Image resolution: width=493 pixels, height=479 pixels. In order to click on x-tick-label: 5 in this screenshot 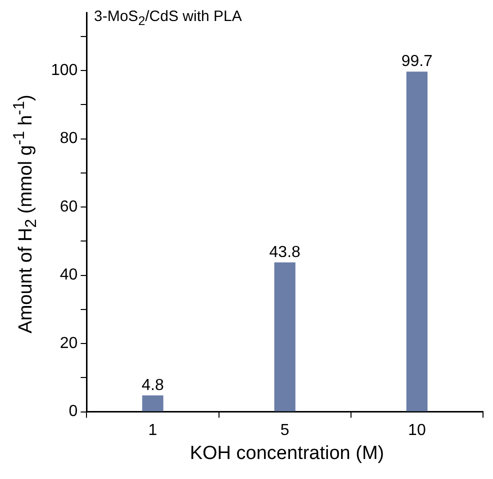, I will do `click(285, 430)`.